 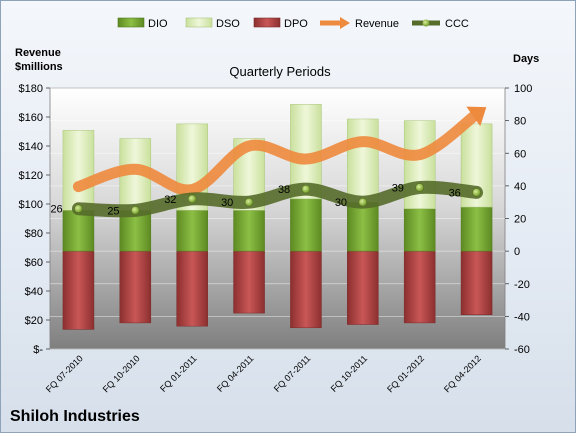 What do you see at coordinates (34, 321) in the screenshot?
I see `left-tick-label: $20` at bounding box center [34, 321].